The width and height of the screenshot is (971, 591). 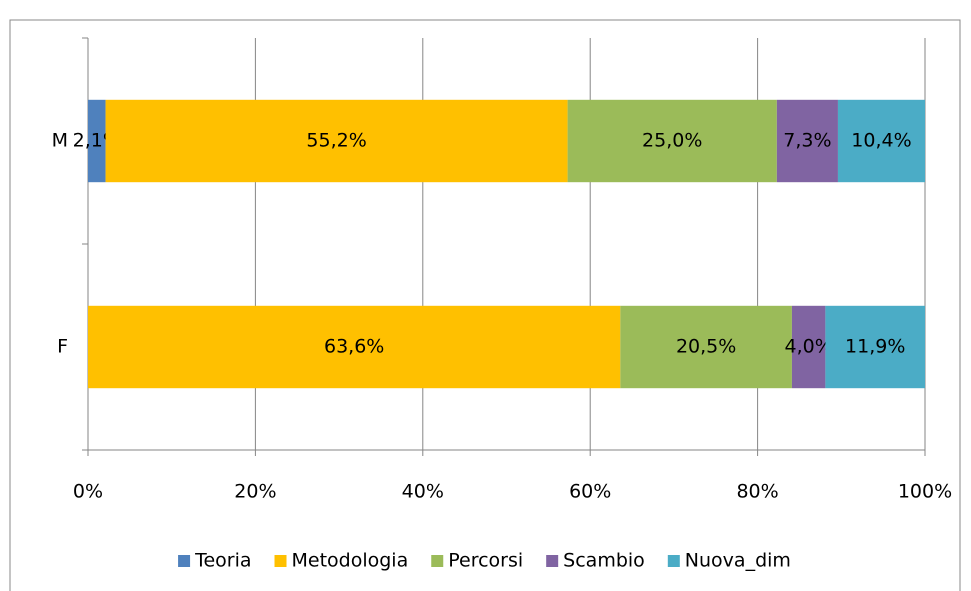 I want to click on legend-label: Percorsi, so click(x=485, y=561).